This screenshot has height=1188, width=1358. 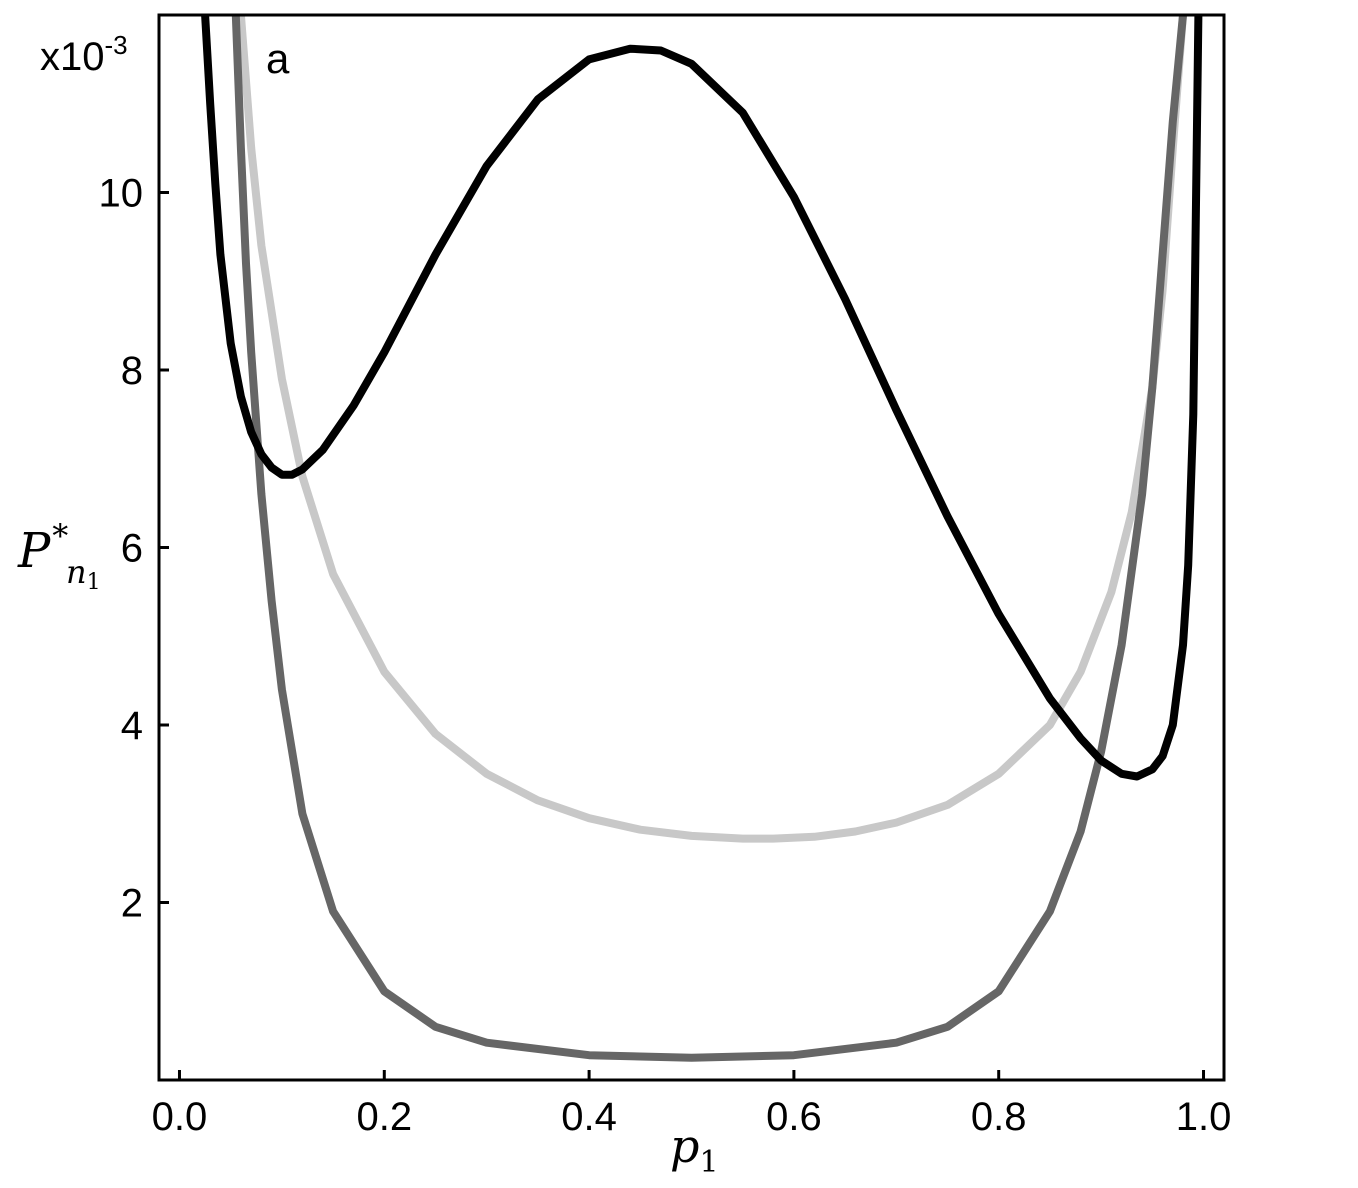 I want to click on y-axis-label-sub: n, so click(x=76, y=572).